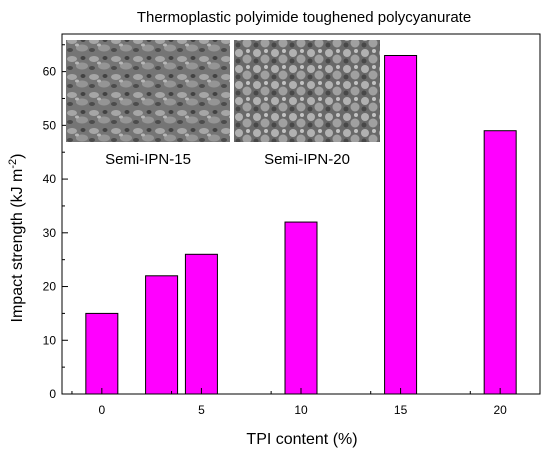  What do you see at coordinates (50, 287) in the screenshot?
I see `y-tick-label-20: 20` at bounding box center [50, 287].